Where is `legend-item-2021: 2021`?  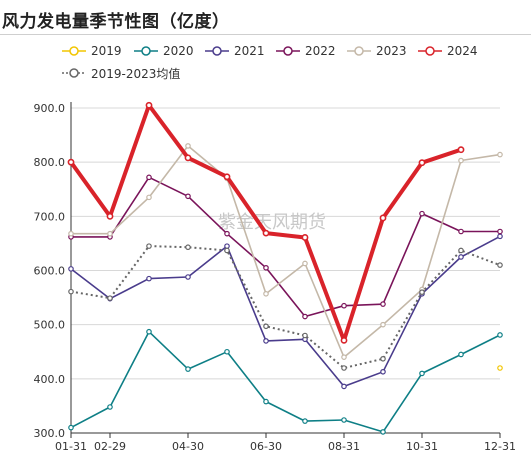 legend-item-2021: 2021 is located at coordinates (235, 51).